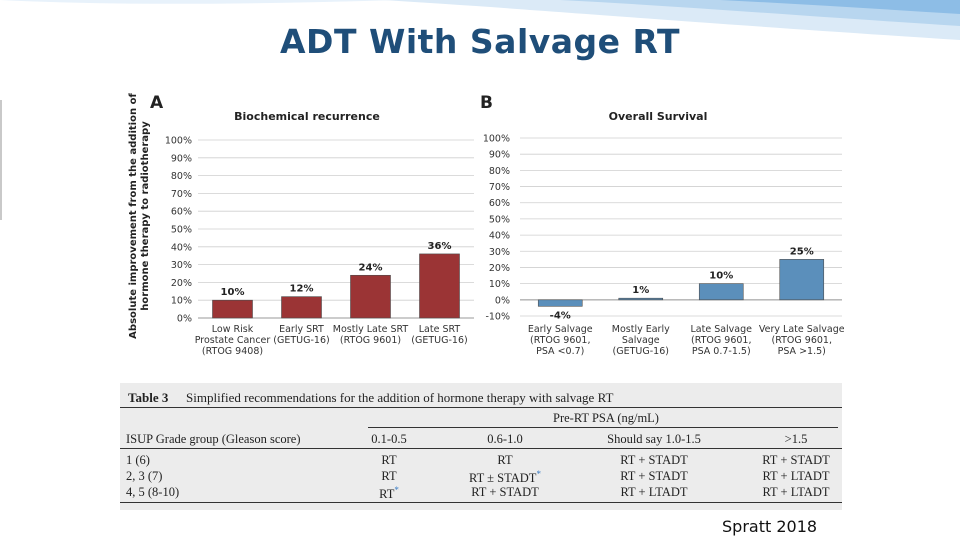 This screenshot has height=540, width=960. Describe the element at coordinates (157, 103) in the screenshot. I see `panel-label: A` at that location.